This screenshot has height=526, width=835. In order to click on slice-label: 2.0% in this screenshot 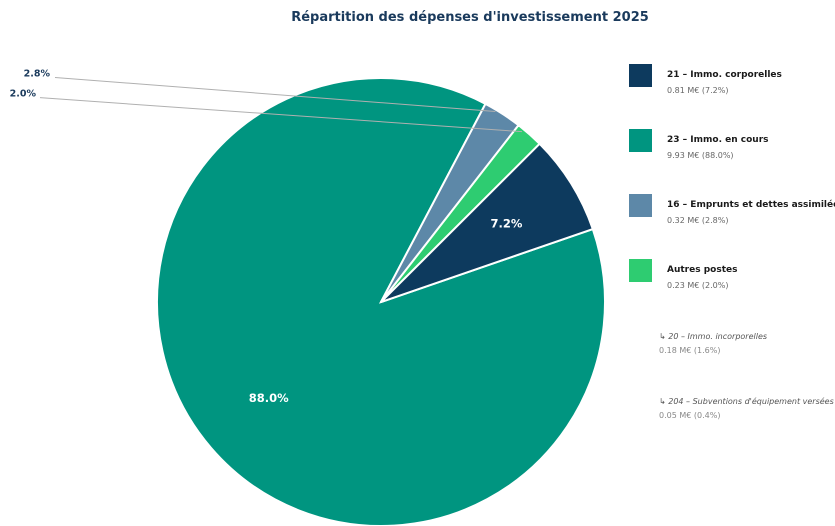, I will do `click(23, 94)`.